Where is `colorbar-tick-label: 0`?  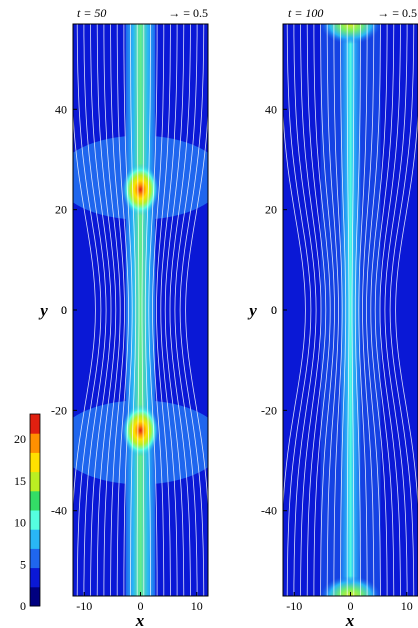 colorbar-tick-label: 0 is located at coordinates (23, 606).